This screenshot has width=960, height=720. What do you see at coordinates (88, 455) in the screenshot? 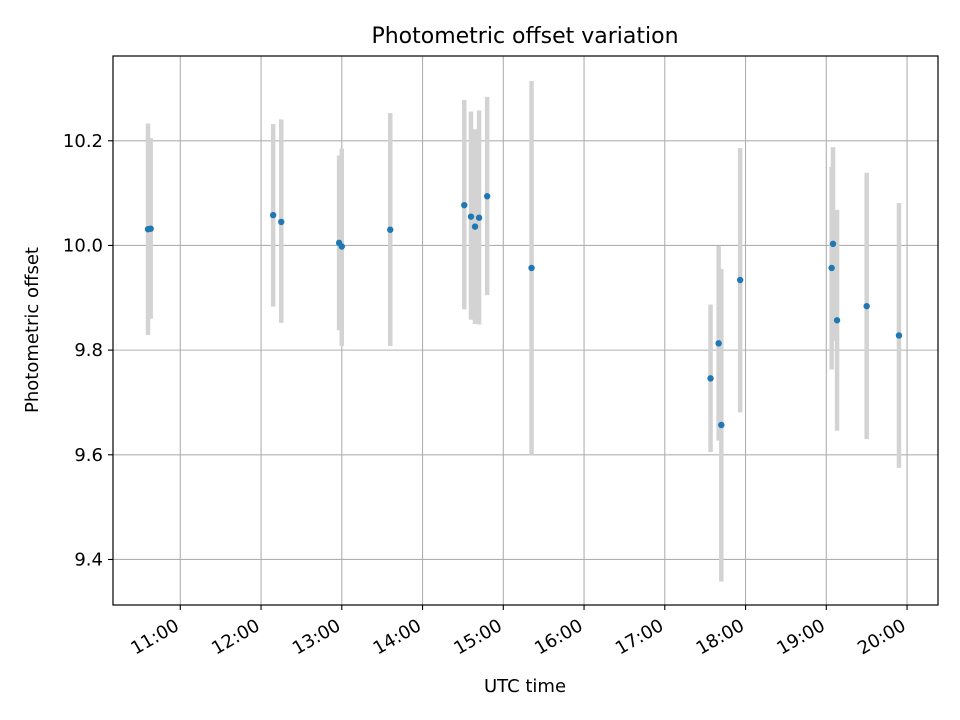
I see `y-tick-label: 9.6` at bounding box center [88, 455].